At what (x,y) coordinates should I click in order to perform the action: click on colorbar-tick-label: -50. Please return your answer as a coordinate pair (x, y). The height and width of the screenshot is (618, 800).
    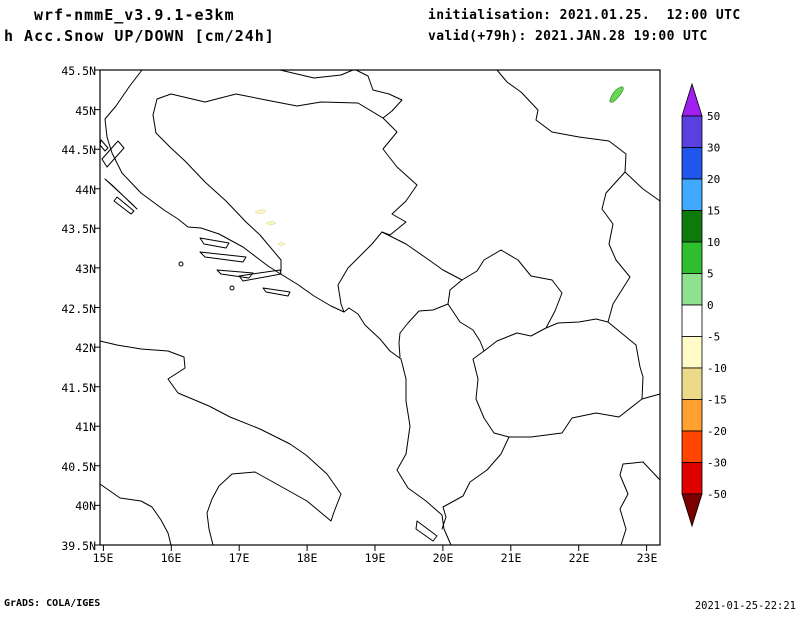
    Looking at the image, I should click on (717, 494).